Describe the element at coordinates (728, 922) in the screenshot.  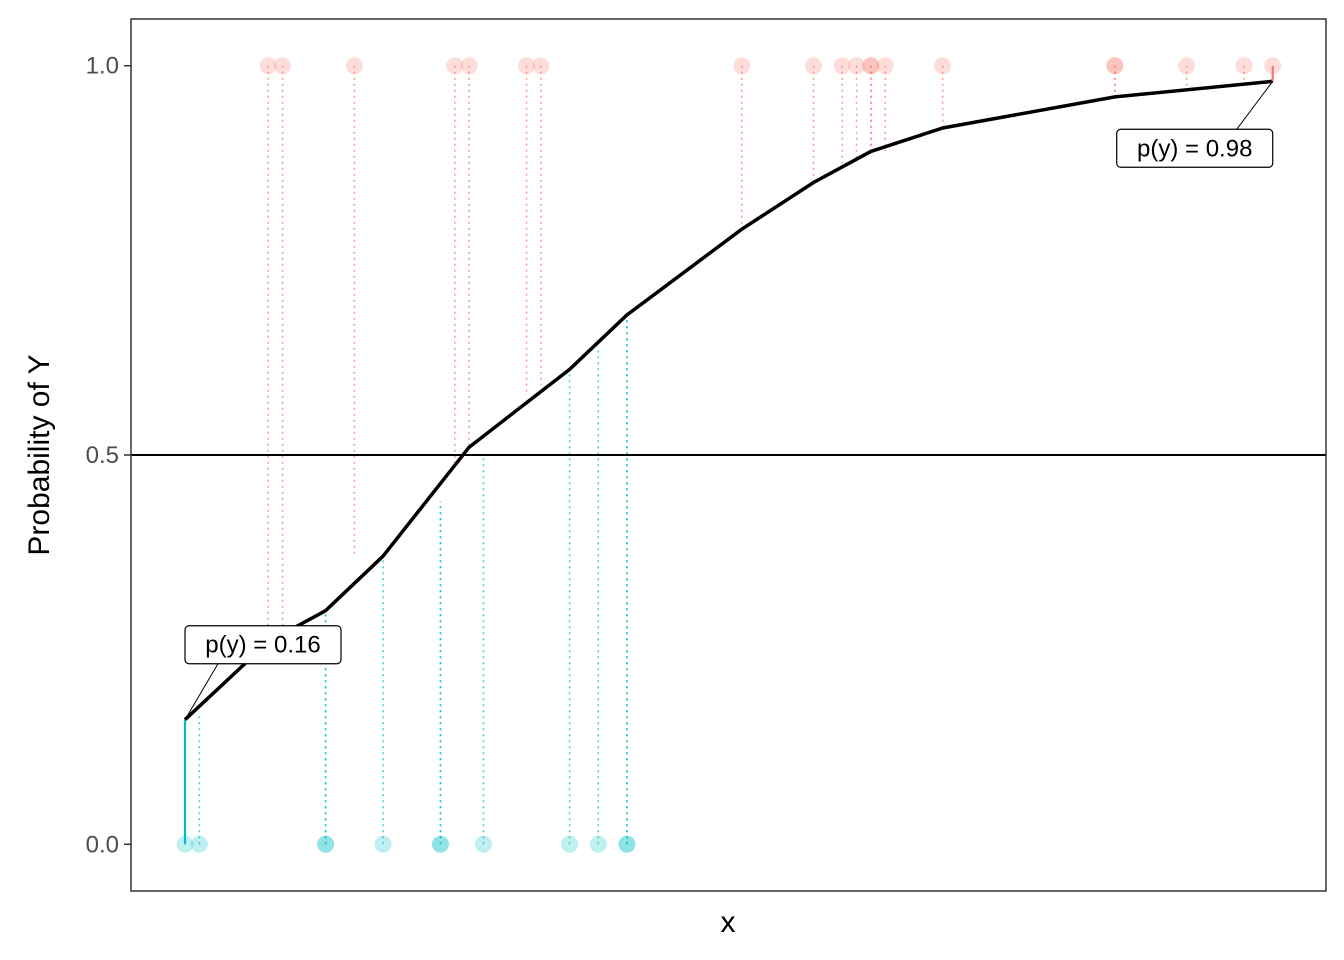
I see `x-axis-title: x` at that location.